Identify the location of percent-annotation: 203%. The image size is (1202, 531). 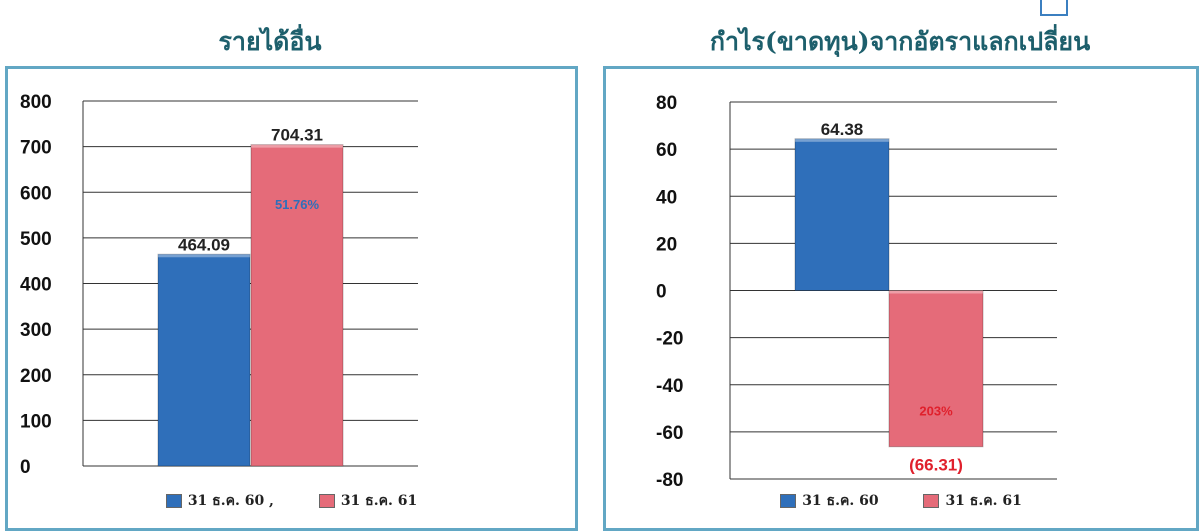
(936, 410).